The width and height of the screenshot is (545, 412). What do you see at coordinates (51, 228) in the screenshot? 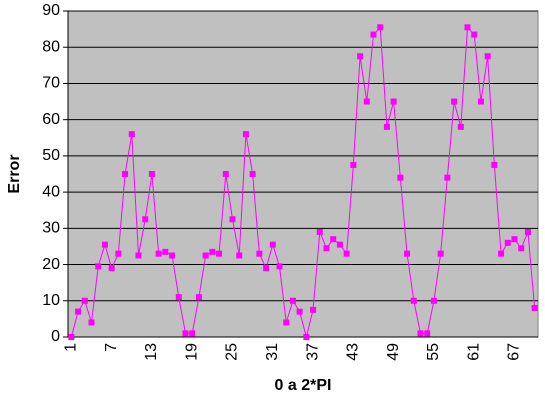
I see `y-tick-label: 30` at bounding box center [51, 228].